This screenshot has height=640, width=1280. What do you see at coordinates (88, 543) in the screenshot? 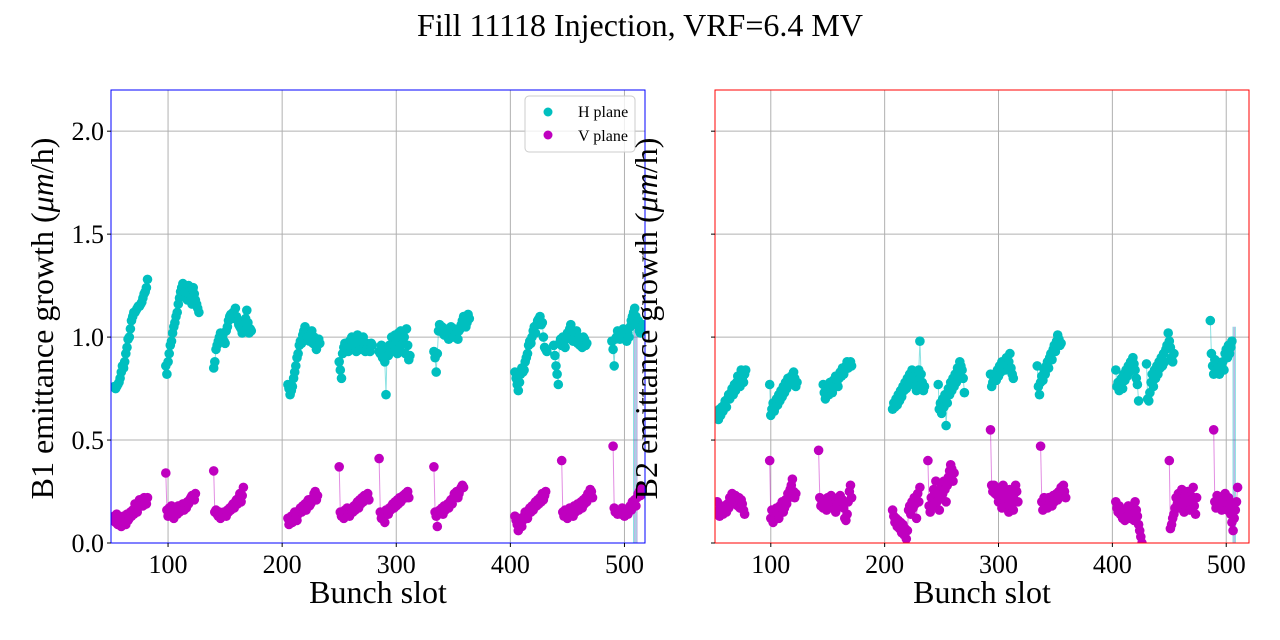
I see `y-tick-label: 0.0` at bounding box center [88, 543].